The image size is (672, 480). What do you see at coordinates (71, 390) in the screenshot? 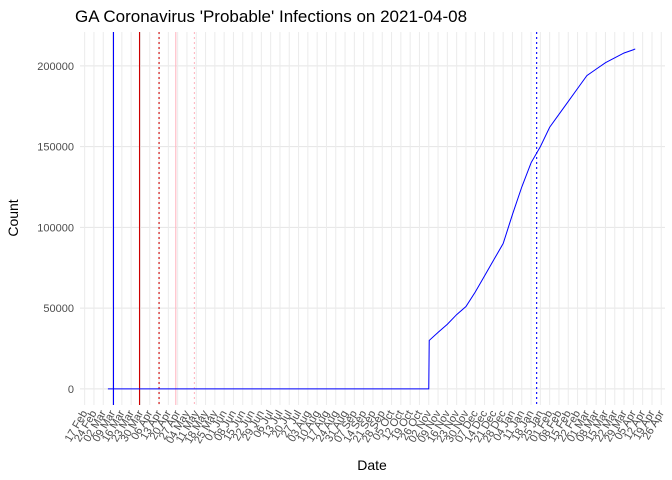
I see `y-tick-label: 0` at bounding box center [71, 390].